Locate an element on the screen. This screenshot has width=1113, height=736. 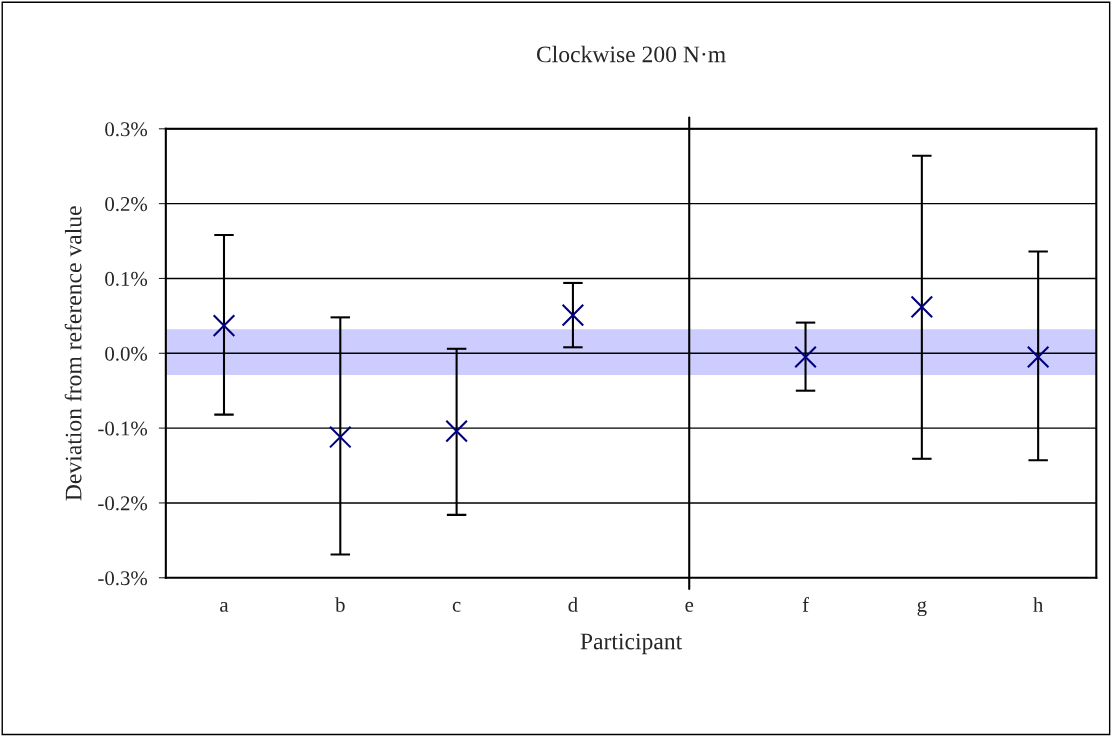
x-tick-label: f is located at coordinates (805, 604).